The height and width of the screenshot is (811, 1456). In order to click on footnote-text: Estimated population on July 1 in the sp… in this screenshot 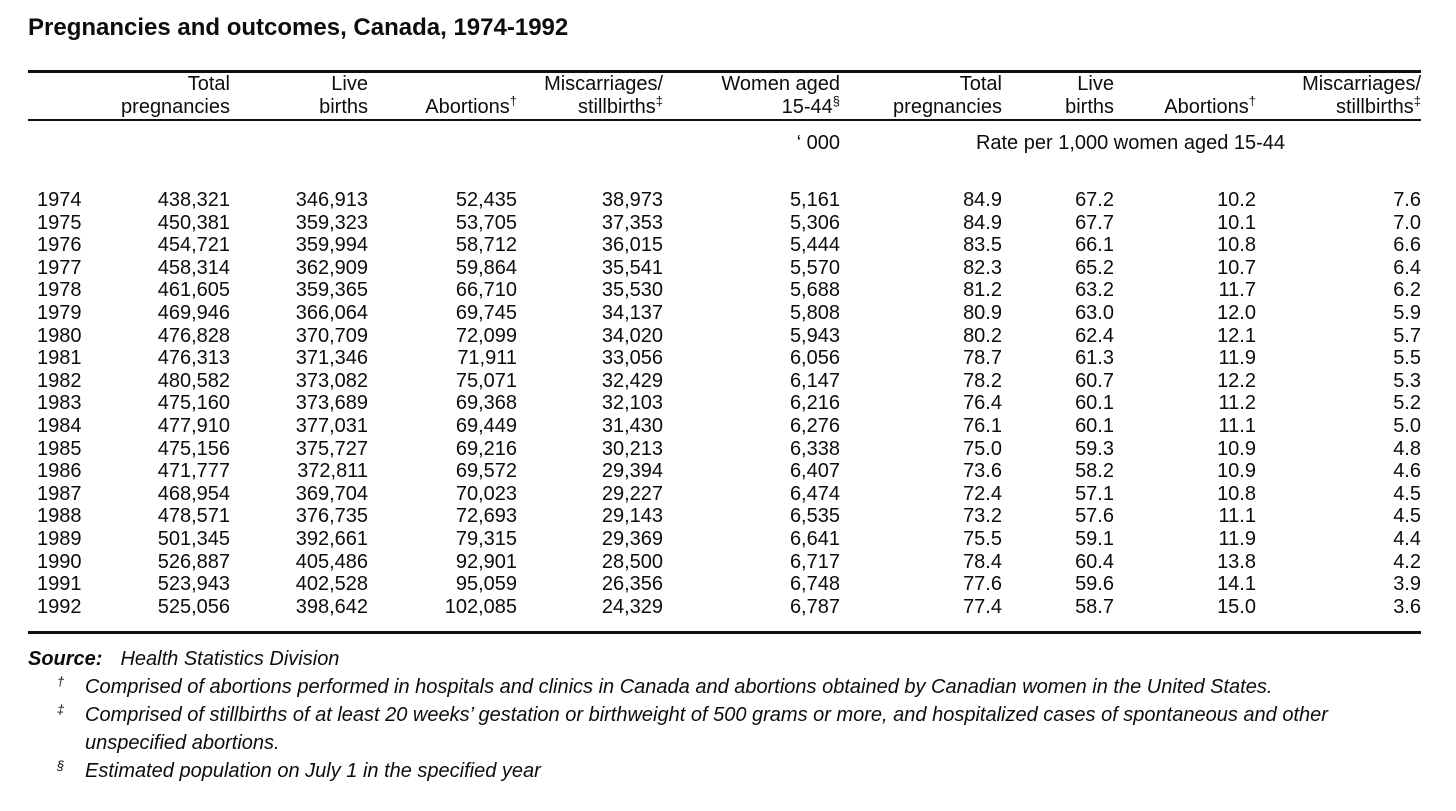, I will do `click(313, 771)`.